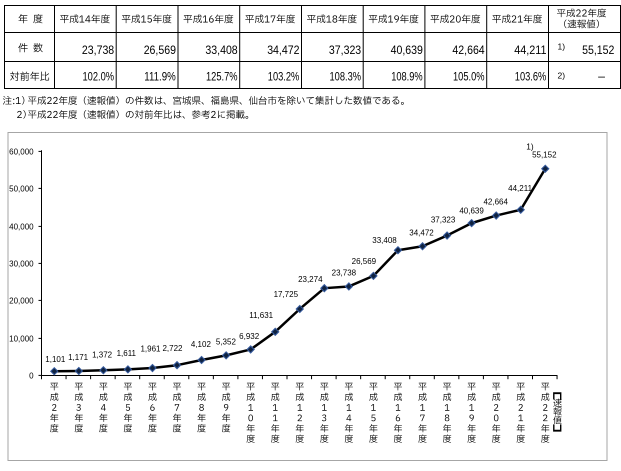 Image resolution: width=621 pixels, height=471 pixels. What do you see at coordinates (21, 227) in the screenshot?
I see `svg-text: 40,000` at bounding box center [21, 227].